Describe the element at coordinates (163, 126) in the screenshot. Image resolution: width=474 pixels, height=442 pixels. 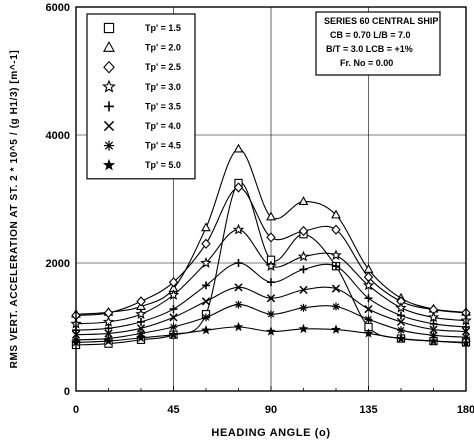
I see `legend-label: Tp' = 4.0` at that location.